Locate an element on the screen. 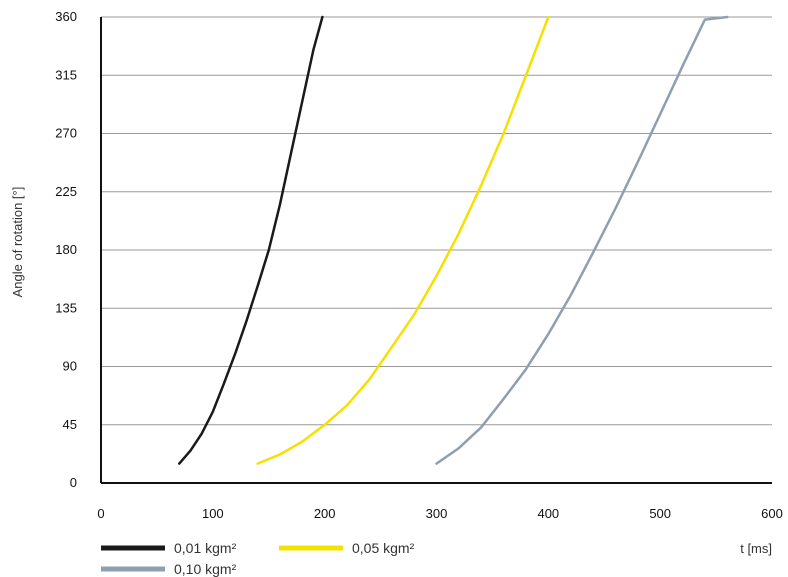  y-tick-label-0: 0 is located at coordinates (73, 482).